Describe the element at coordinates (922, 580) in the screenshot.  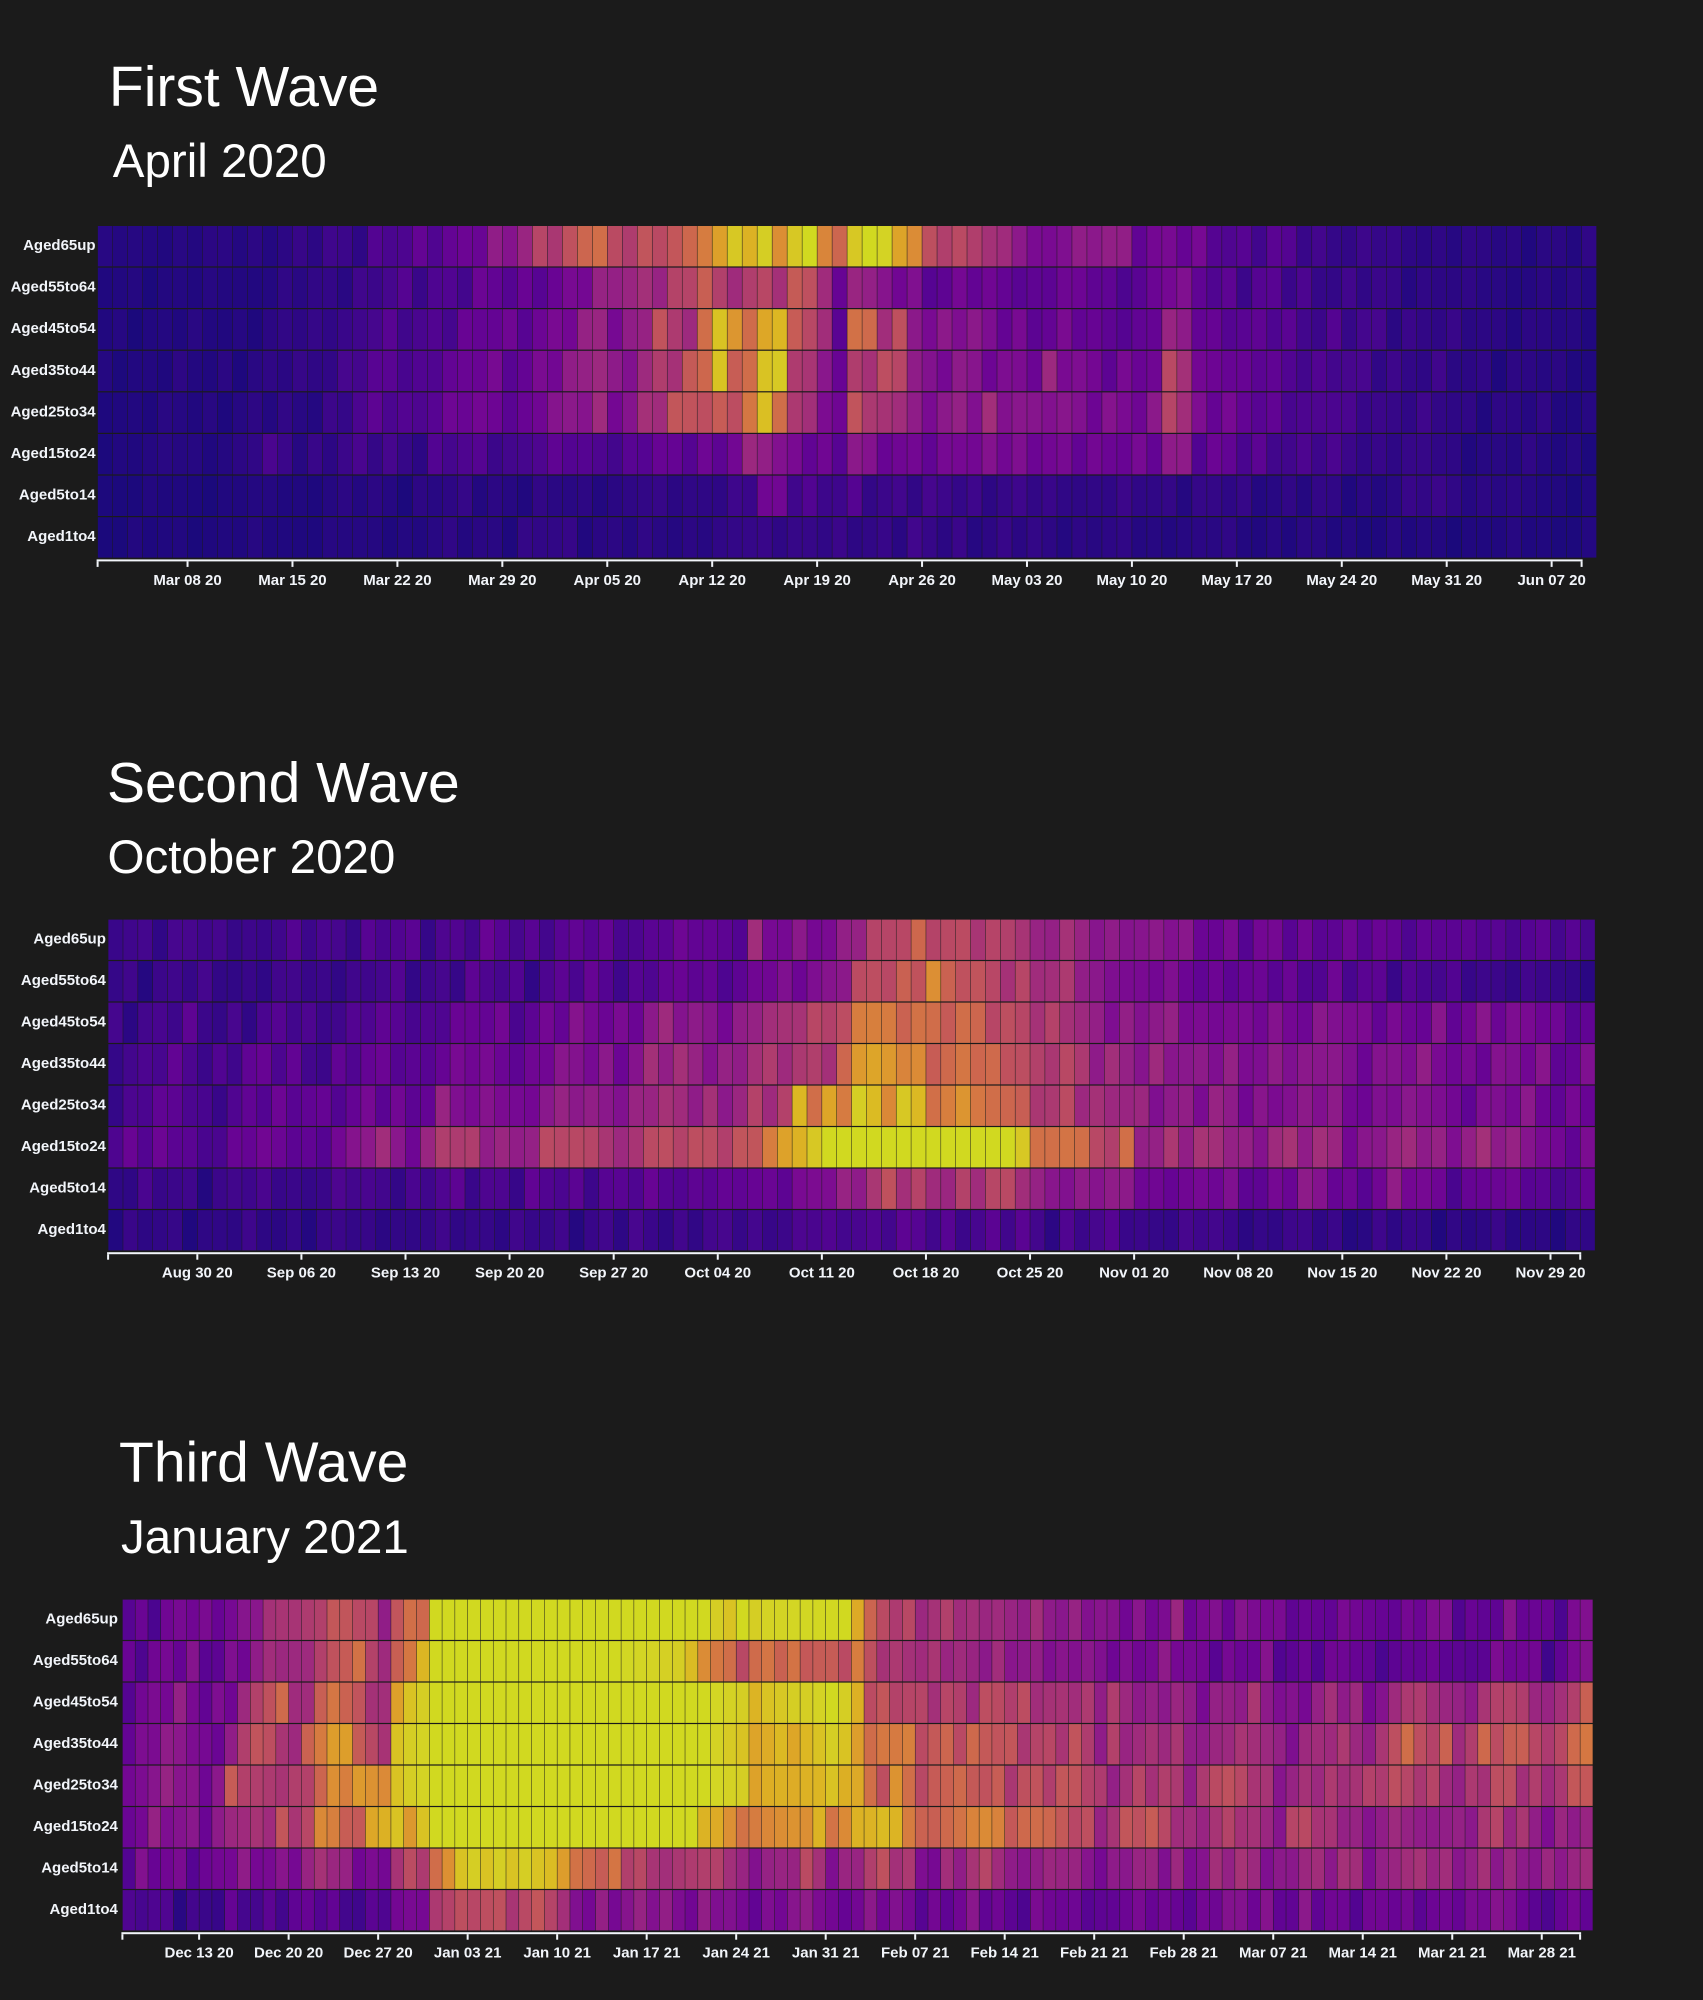
I see `svg-text: Apr 26 20` at that location.